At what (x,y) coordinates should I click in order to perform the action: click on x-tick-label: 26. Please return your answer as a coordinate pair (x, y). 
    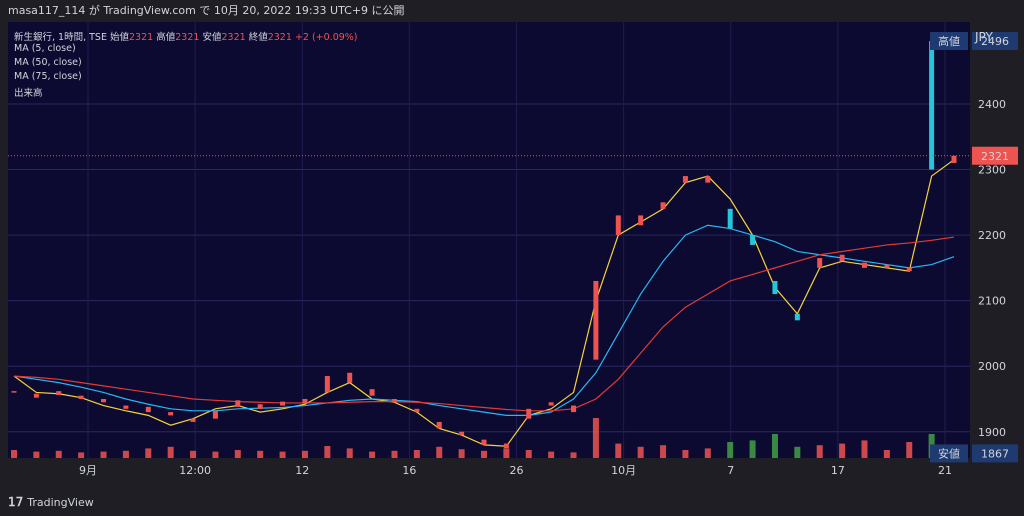
    Looking at the image, I should click on (517, 470).